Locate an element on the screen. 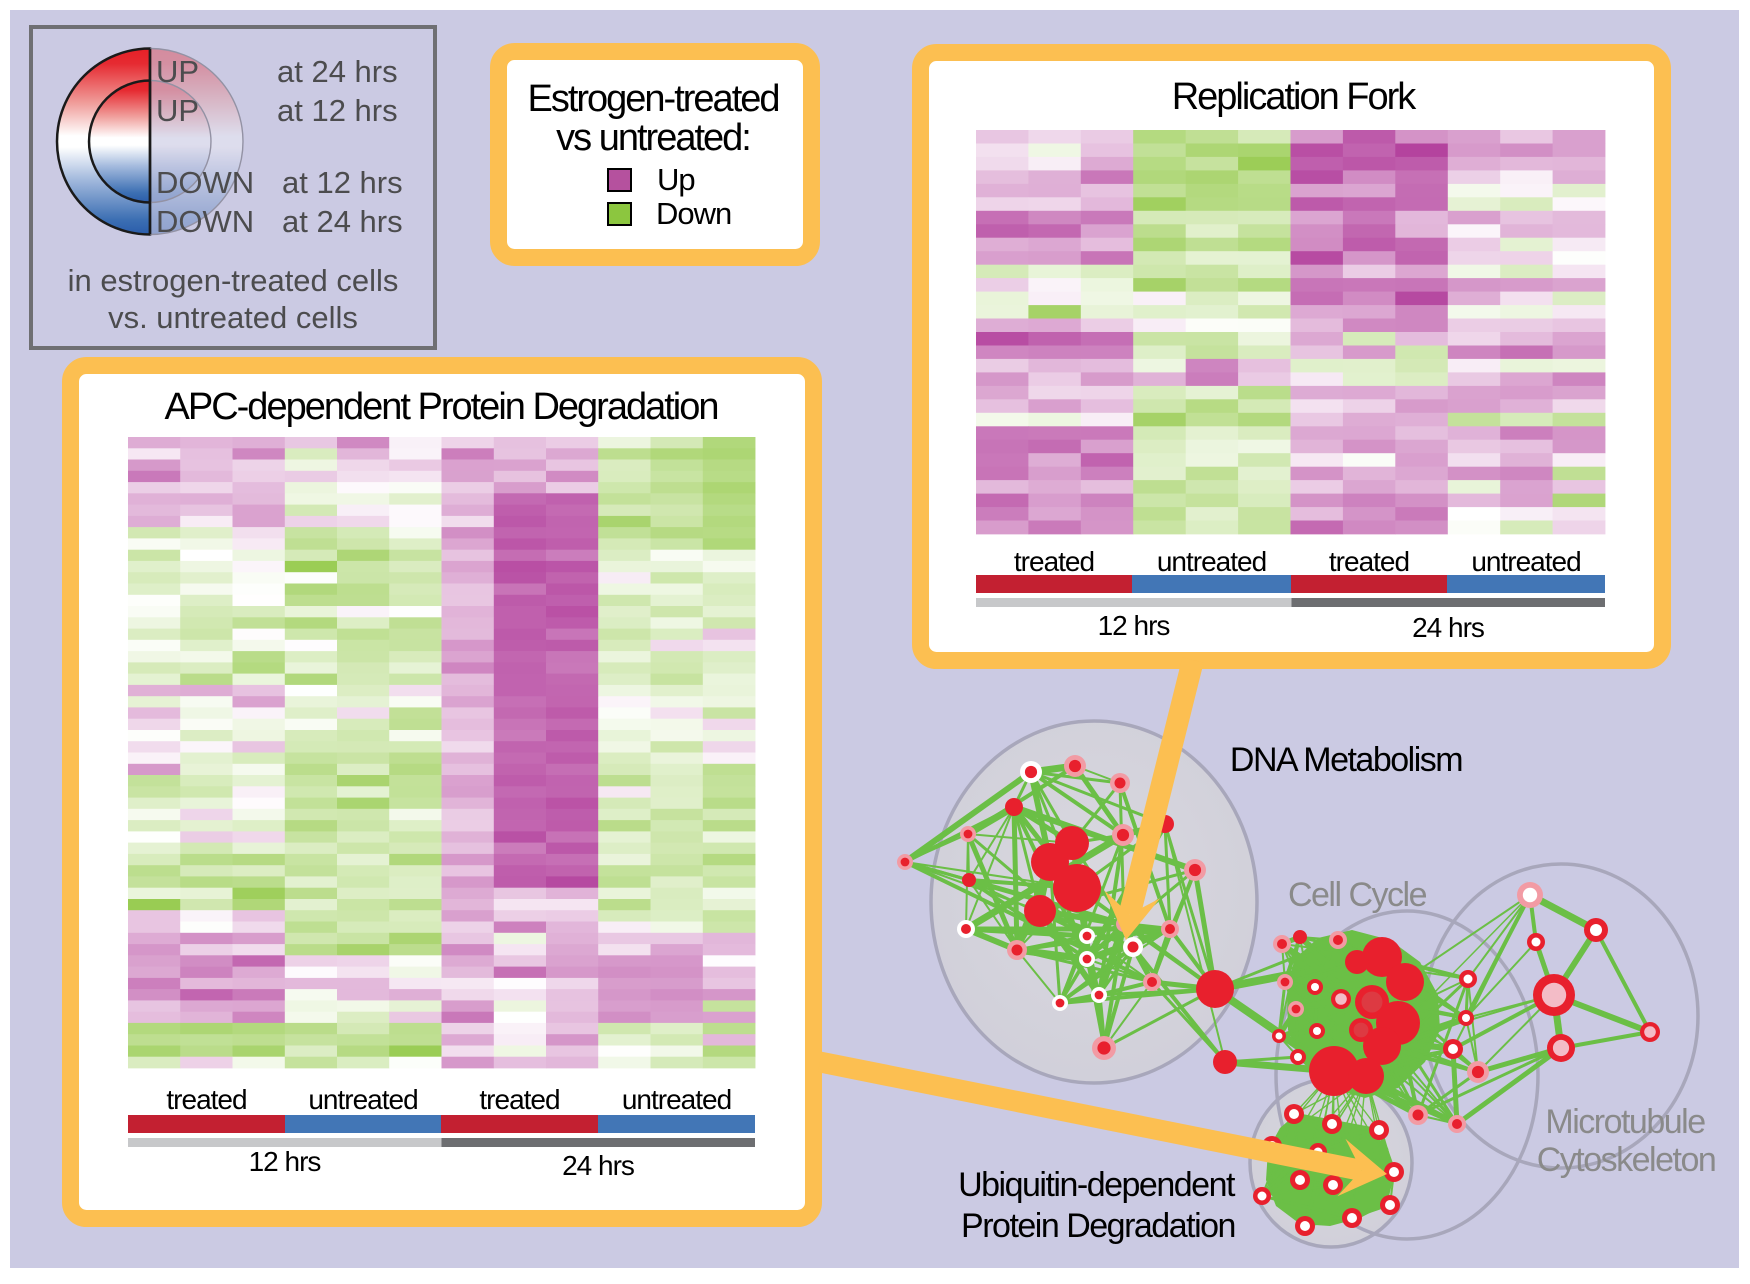 This screenshot has height=1284, width=1750. svg-text: Cell Cycle is located at coordinates (1357, 895).